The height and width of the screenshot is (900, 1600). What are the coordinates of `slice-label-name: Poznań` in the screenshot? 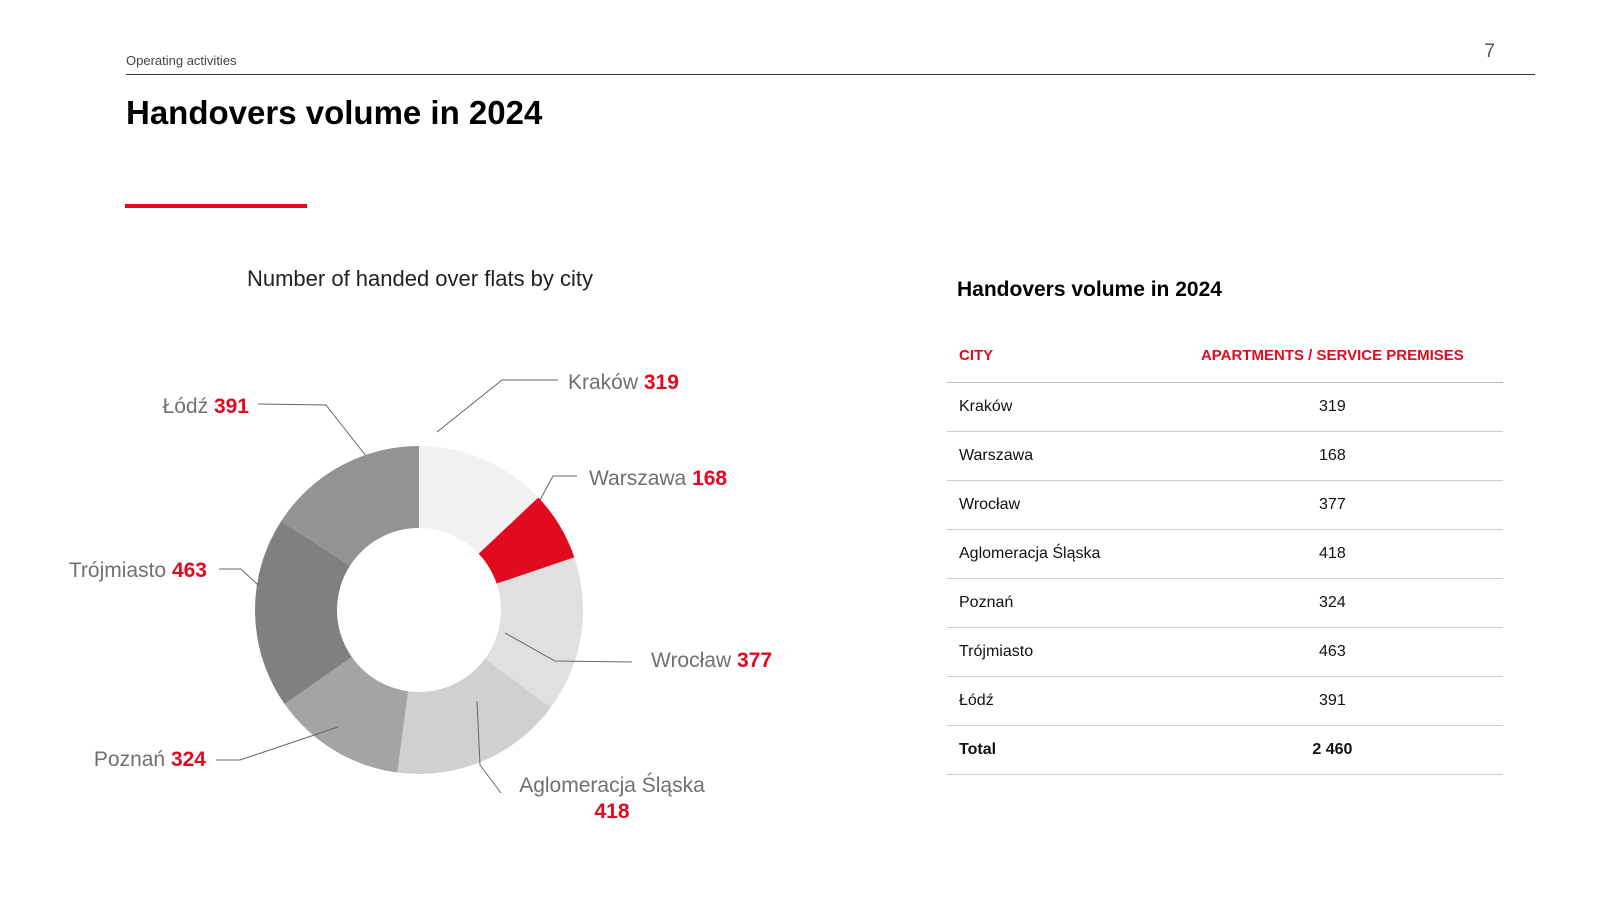 It's located at (132, 759).